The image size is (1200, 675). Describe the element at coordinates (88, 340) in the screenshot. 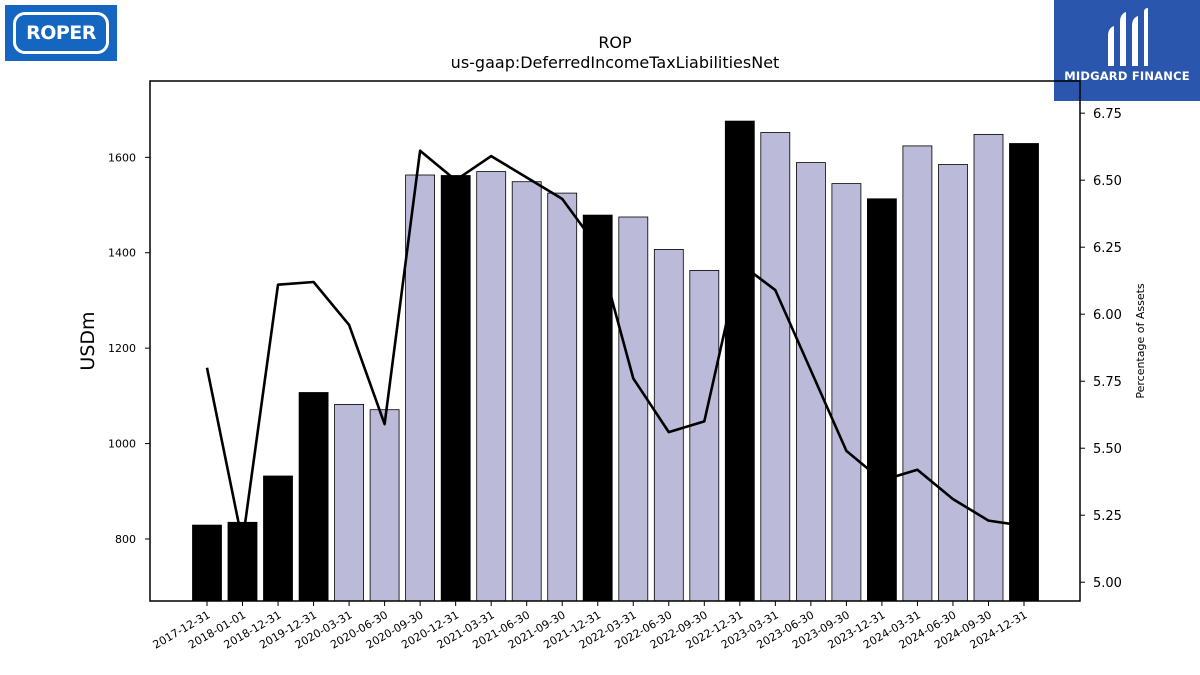

I see `y-axis-title: USDm` at that location.